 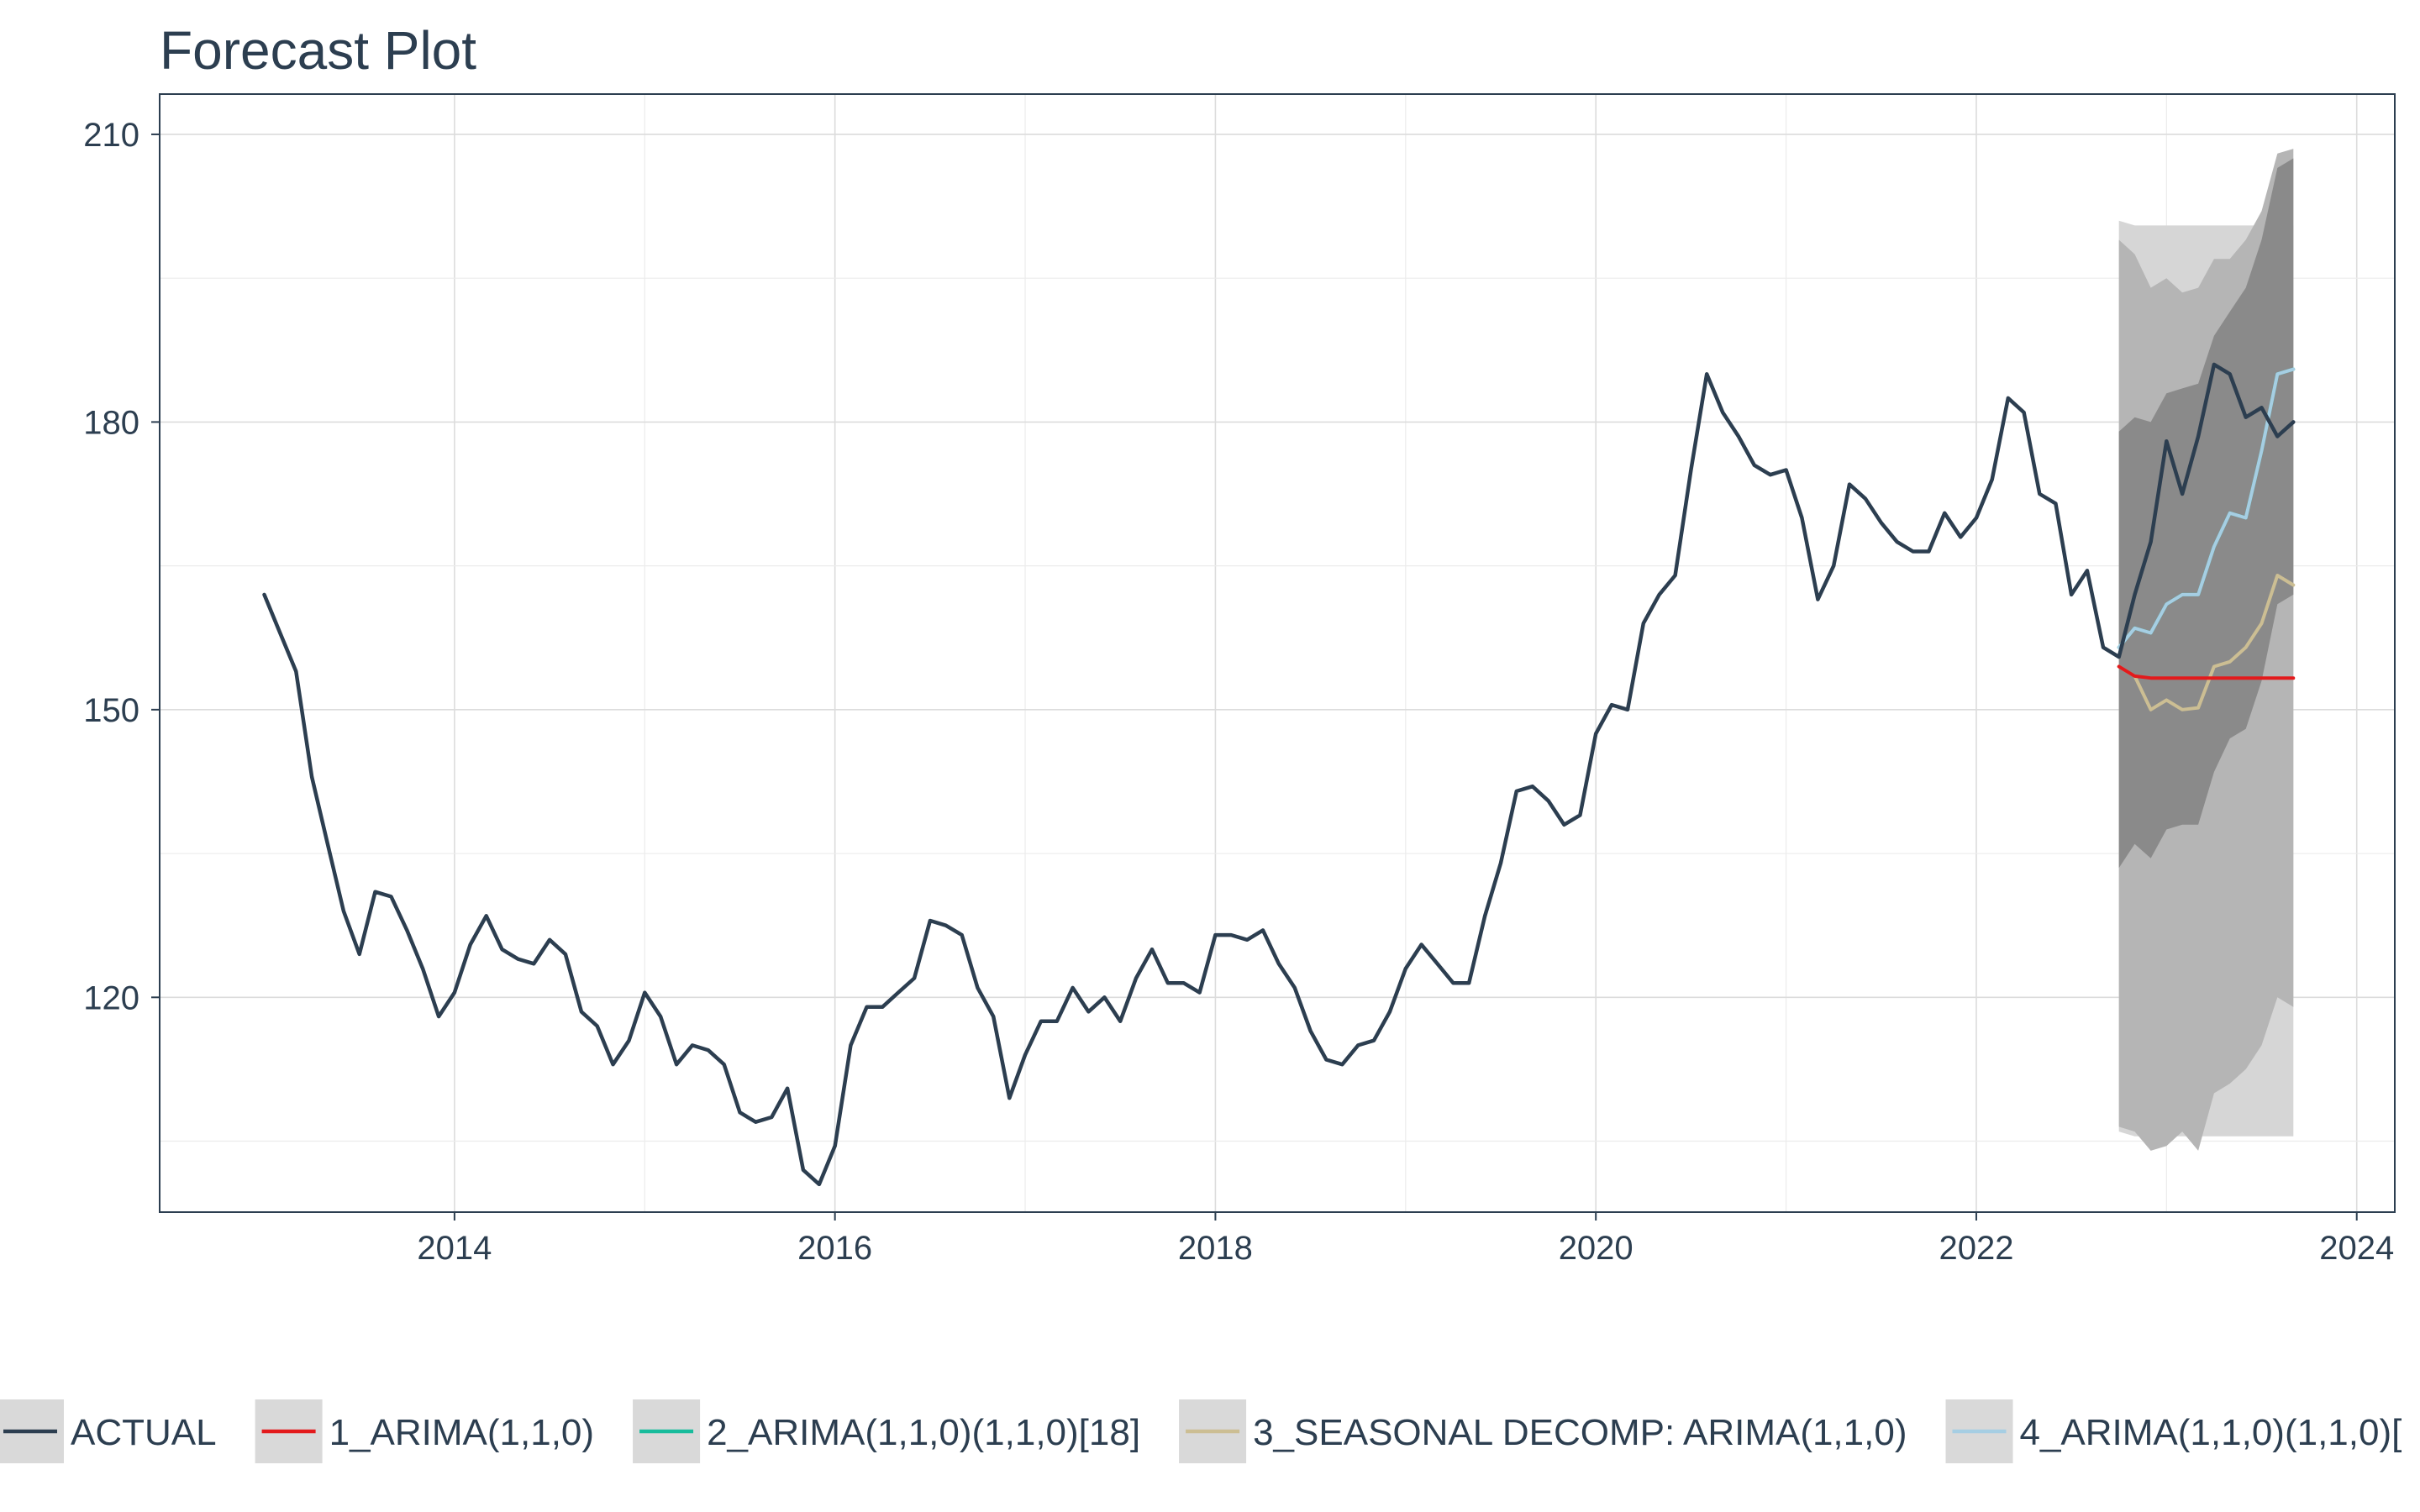 What do you see at coordinates (1596, 1248) in the screenshot?
I see `x-tick-label: 2020` at bounding box center [1596, 1248].